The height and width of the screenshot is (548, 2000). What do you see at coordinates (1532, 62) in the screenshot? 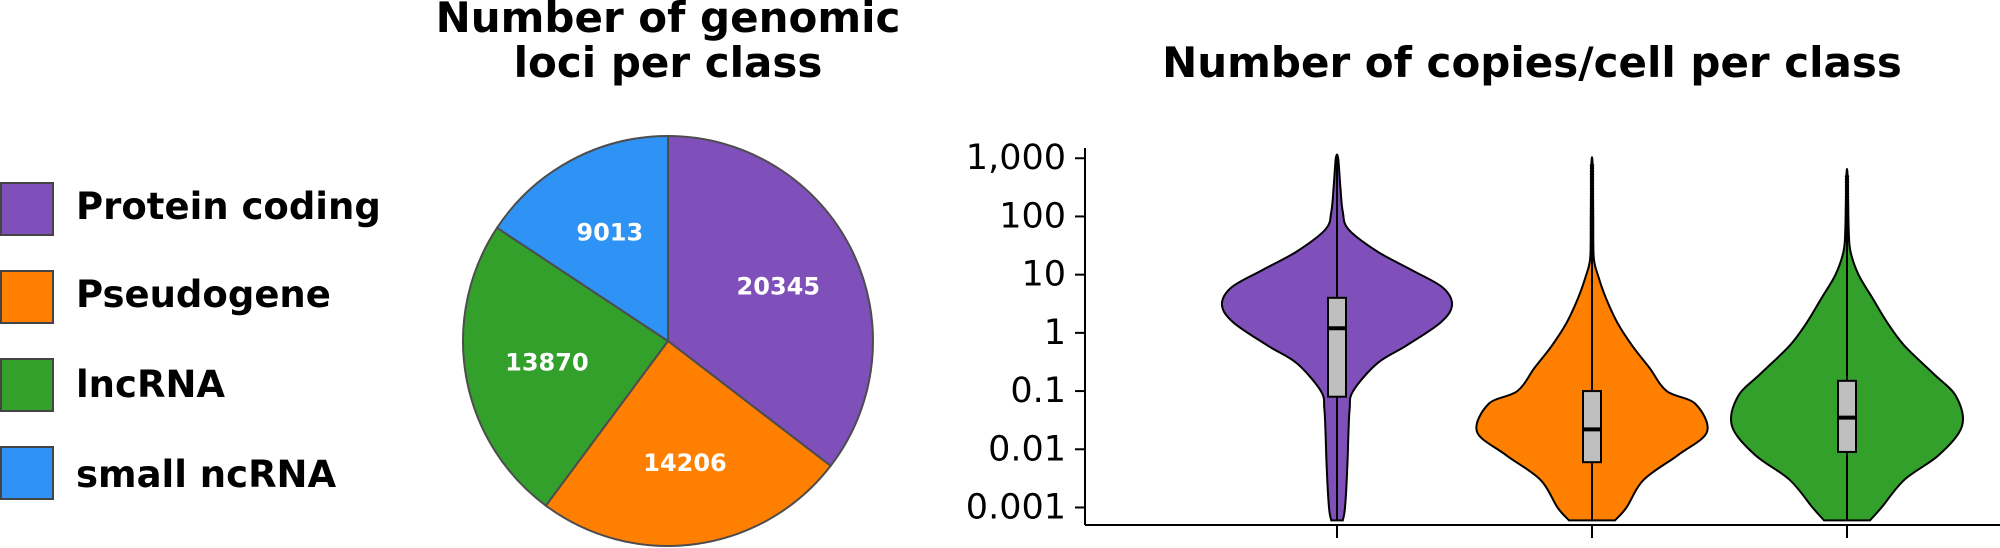
I see `violin-title: Number of copies/cell per class` at bounding box center [1532, 62].